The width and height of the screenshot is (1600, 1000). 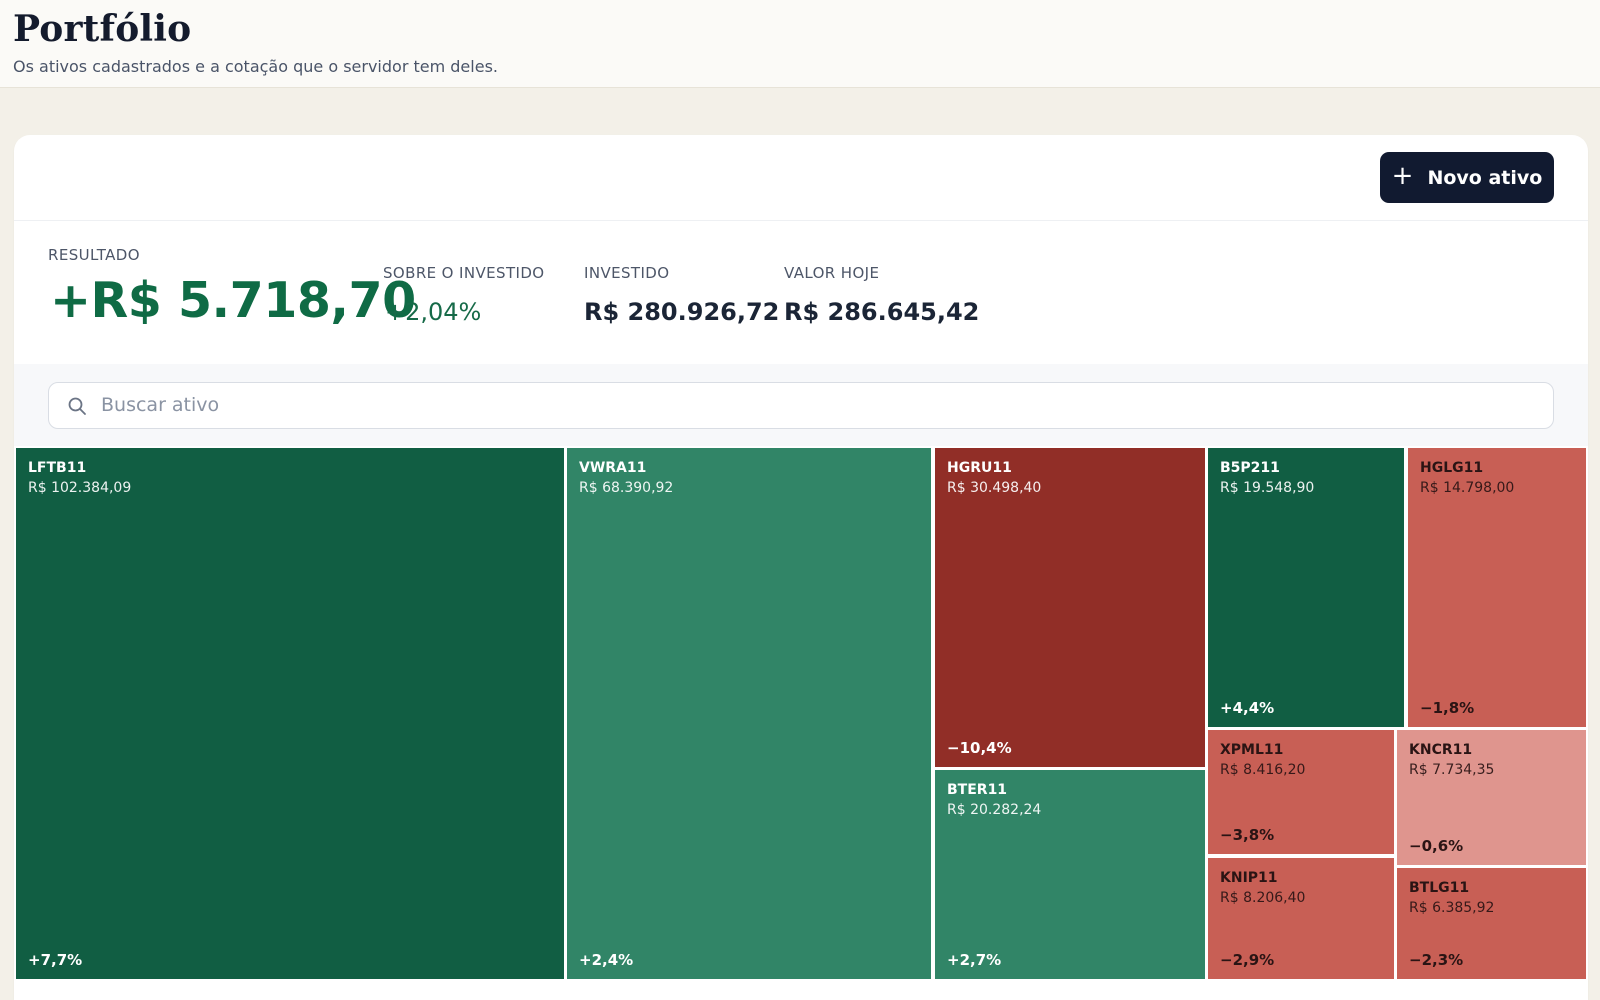 What do you see at coordinates (1491, 923) in the screenshot?
I see `asset-tile-btlg11: BTLG11 R$ 6.385,92 −2,3%` at bounding box center [1491, 923].